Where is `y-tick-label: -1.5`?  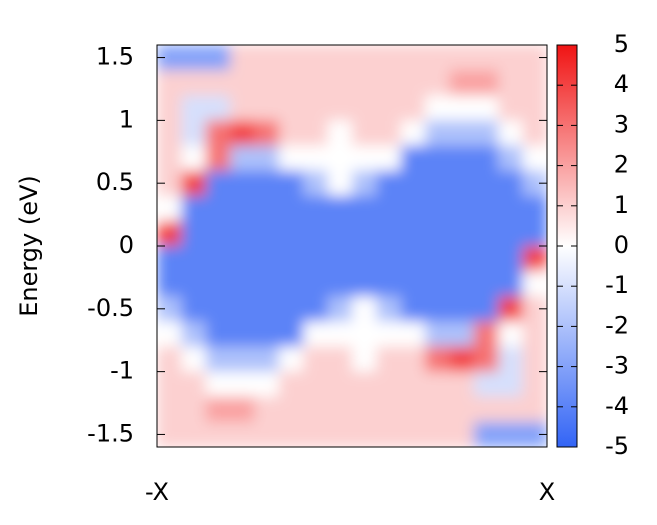 y-tick-label: -1.5 is located at coordinates (110, 433).